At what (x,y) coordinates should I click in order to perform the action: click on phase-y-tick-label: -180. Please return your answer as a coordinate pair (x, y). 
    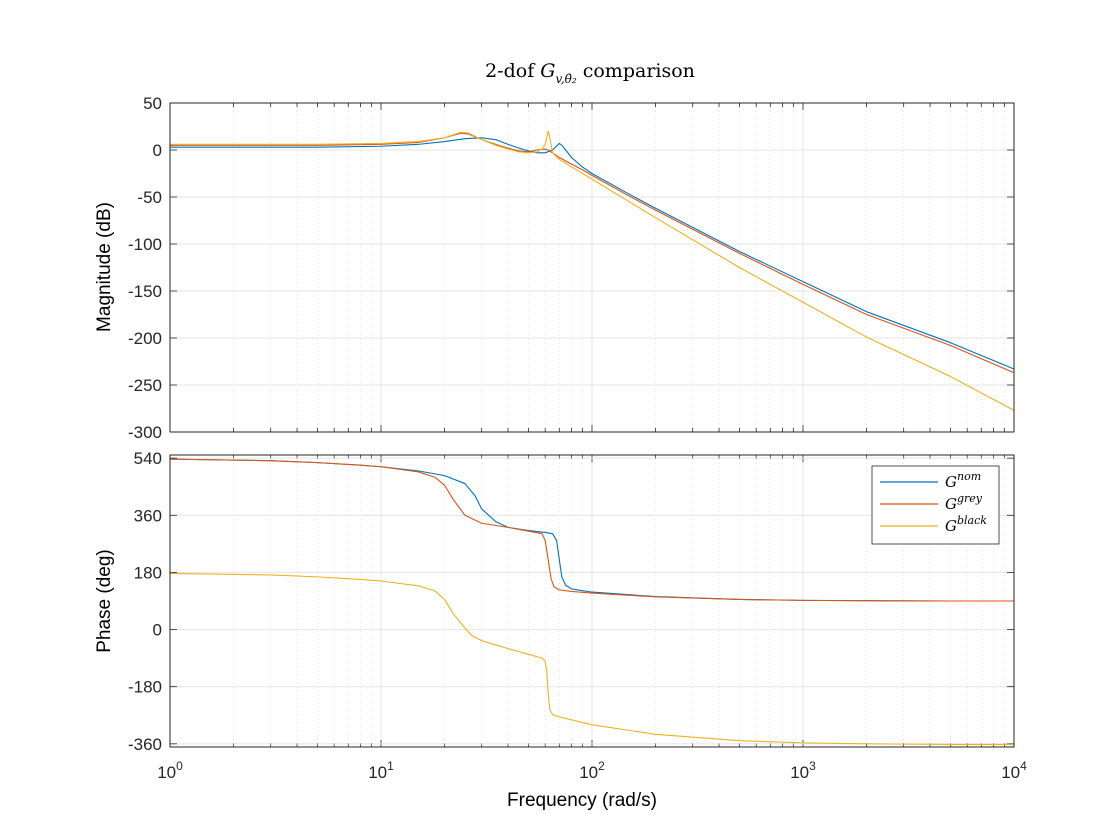
    Looking at the image, I should click on (145, 687).